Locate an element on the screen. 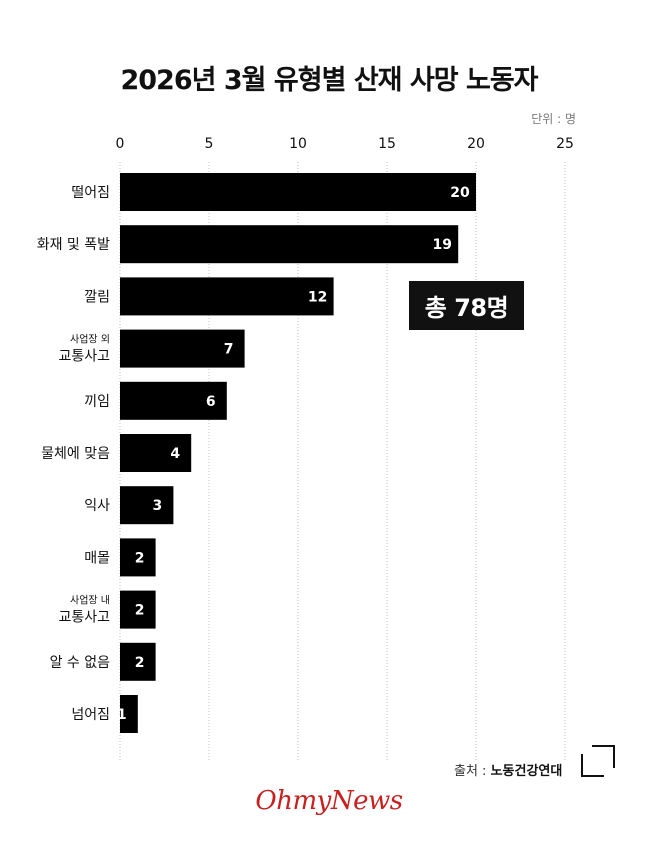 The height and width of the screenshot is (853, 658). category-label: 익사 is located at coordinates (97, 506).